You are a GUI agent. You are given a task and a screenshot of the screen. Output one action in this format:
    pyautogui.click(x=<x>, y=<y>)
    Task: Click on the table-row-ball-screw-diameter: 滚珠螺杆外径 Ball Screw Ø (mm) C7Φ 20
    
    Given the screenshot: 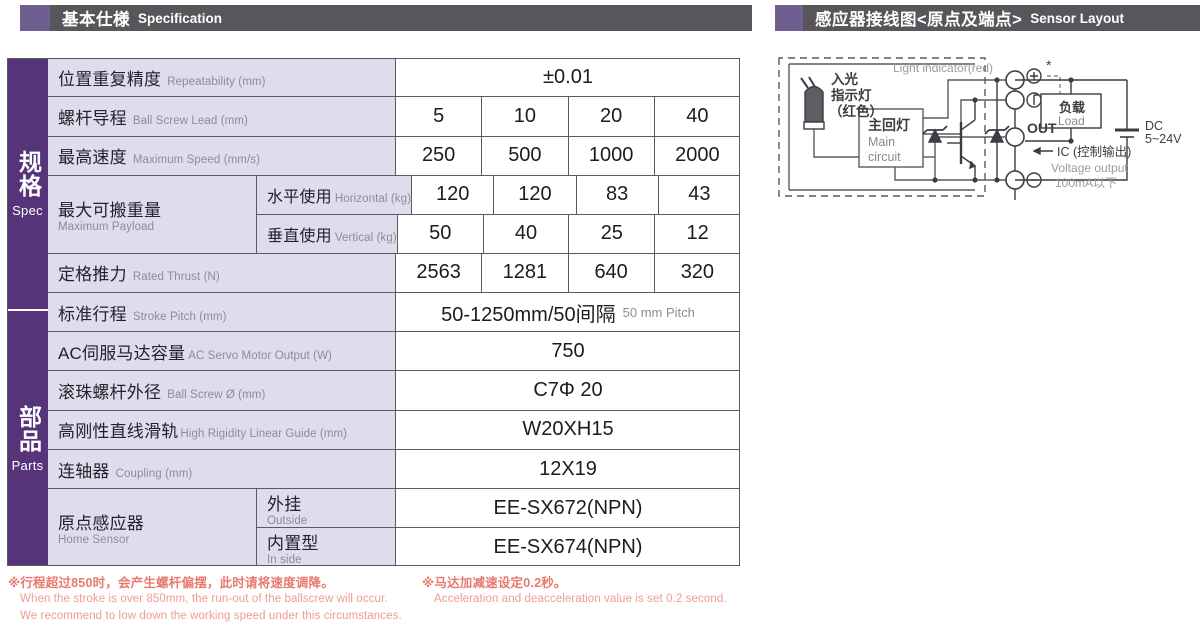 What is the action you would take?
    pyautogui.click(x=394, y=391)
    